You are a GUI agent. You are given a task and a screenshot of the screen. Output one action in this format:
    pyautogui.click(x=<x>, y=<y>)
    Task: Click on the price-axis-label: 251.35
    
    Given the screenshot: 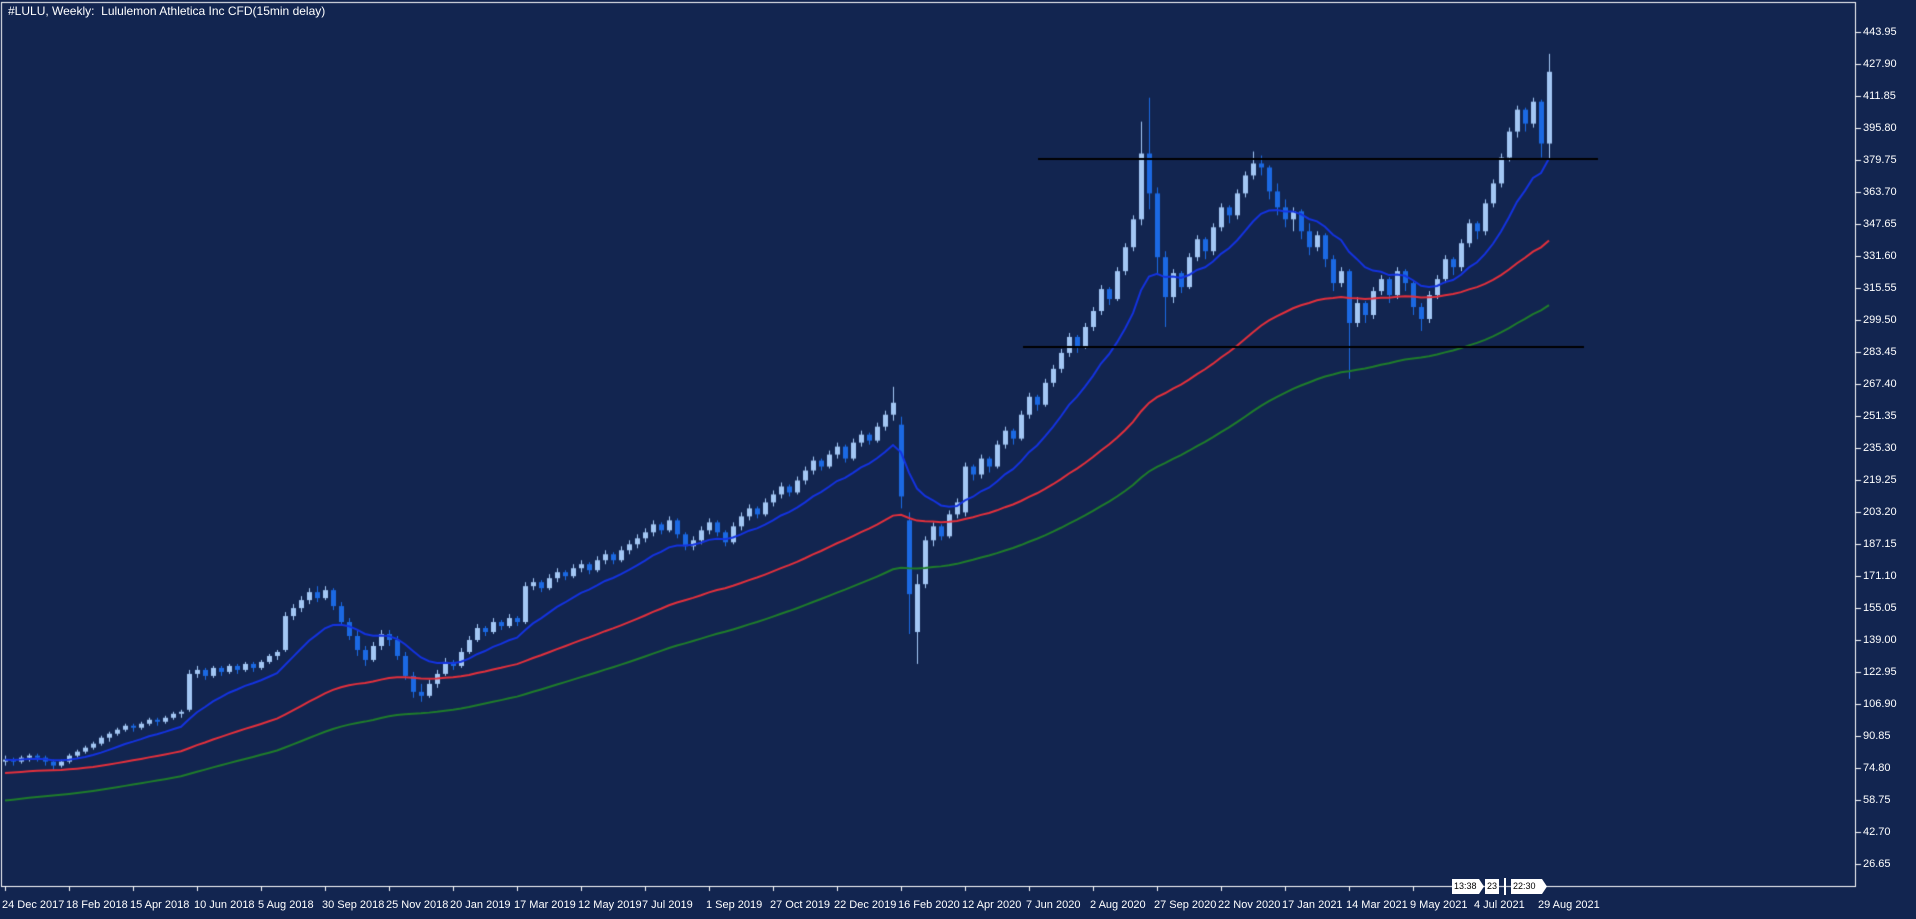 What is the action you would take?
    pyautogui.click(x=1880, y=415)
    